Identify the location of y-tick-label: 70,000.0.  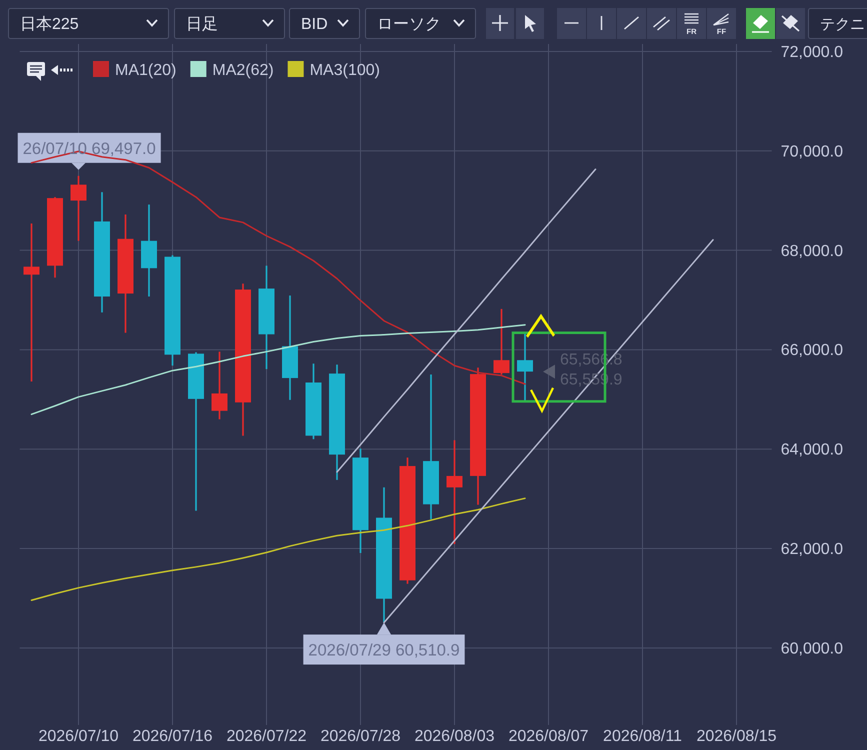
(812, 151).